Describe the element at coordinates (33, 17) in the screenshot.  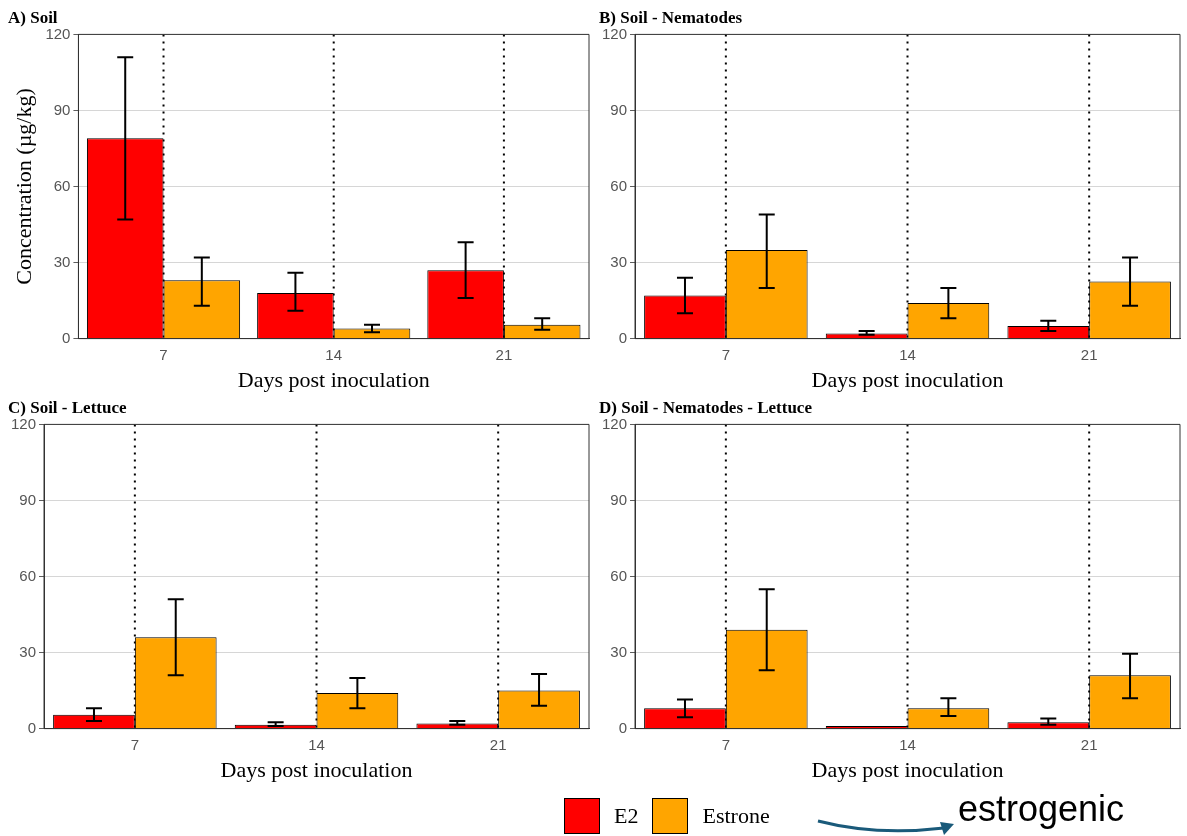
I see `chart-title: A) Soil` at that location.